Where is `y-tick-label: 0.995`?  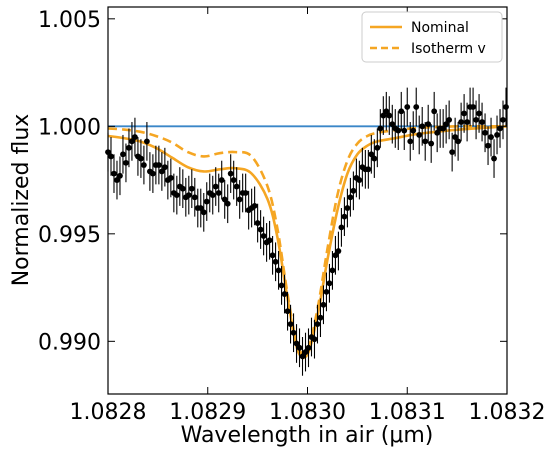 y-tick-label: 0.995 is located at coordinates (69, 235).